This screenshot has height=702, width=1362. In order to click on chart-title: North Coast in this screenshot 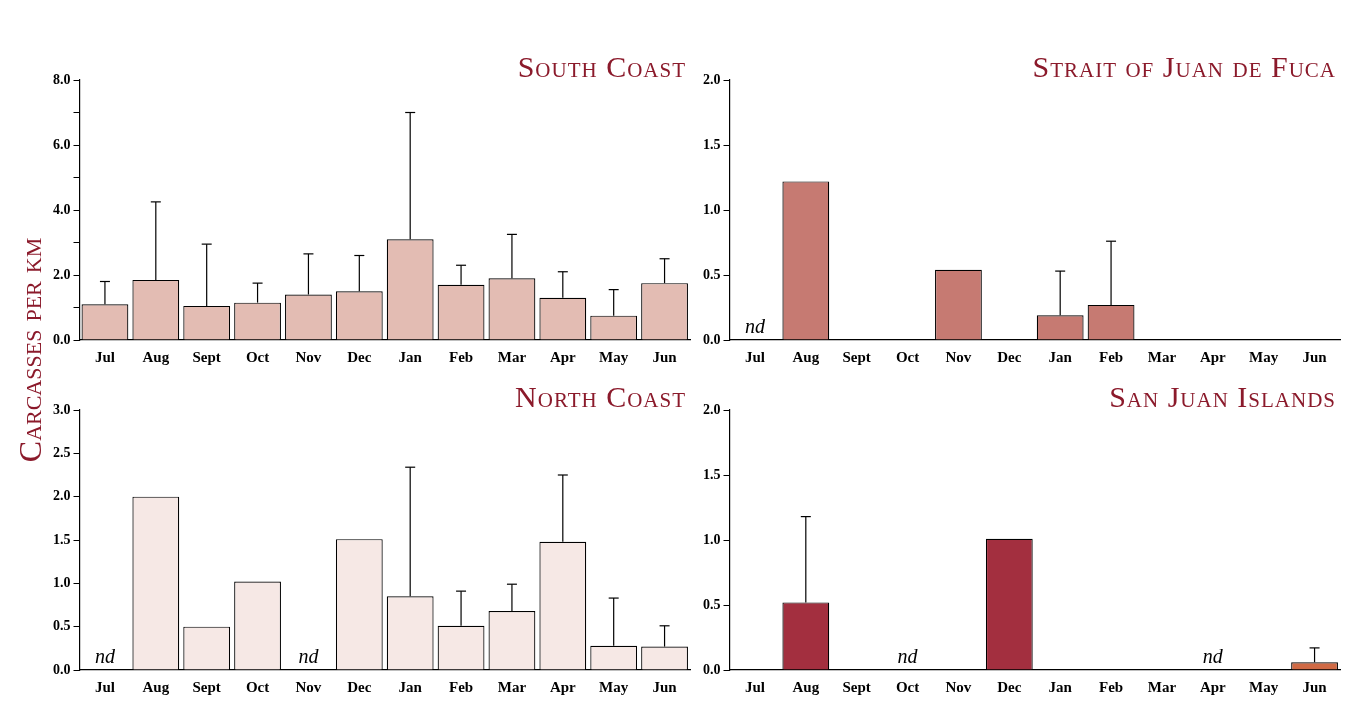, I will do `click(600, 397)`.